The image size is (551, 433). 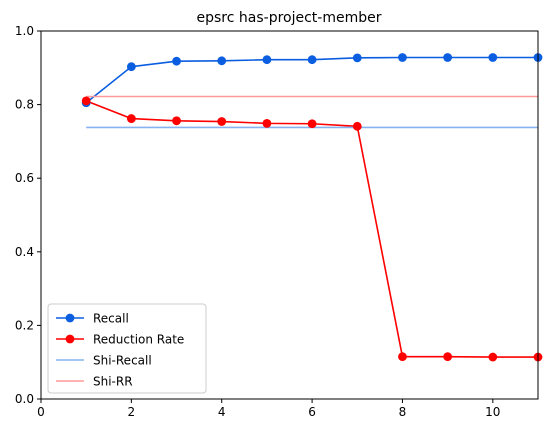 I want to click on legend-marker-reduction-rate, so click(x=70, y=339).